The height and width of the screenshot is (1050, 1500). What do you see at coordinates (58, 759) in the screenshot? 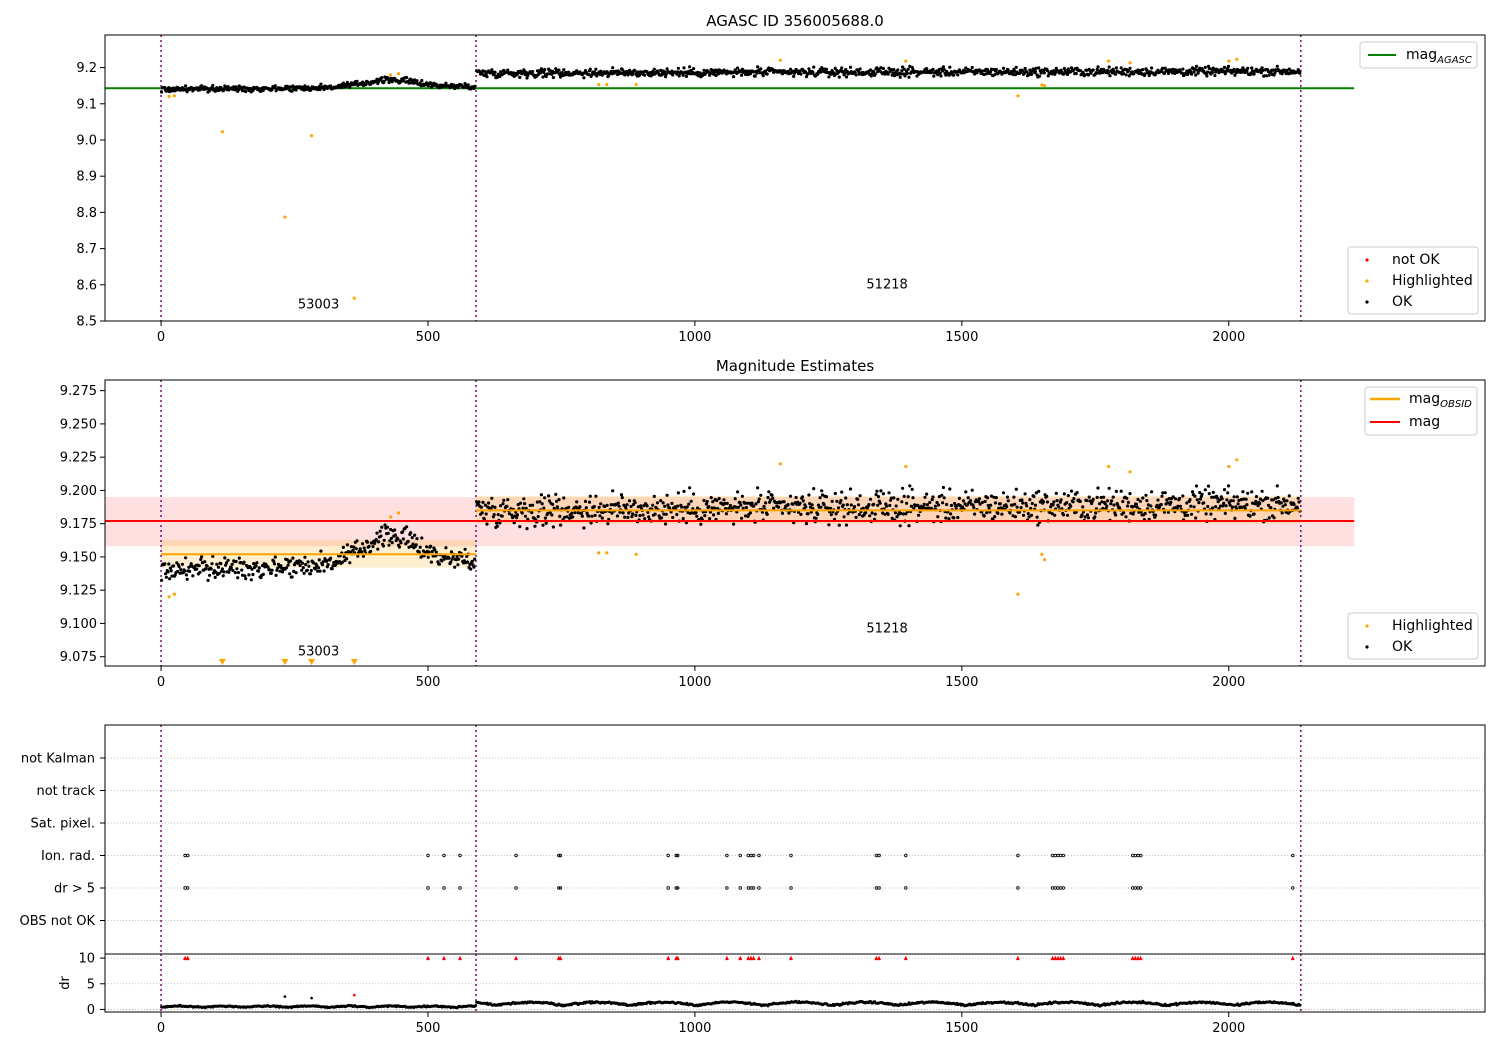
I see `flag-category-label: not Kalman` at bounding box center [58, 759].